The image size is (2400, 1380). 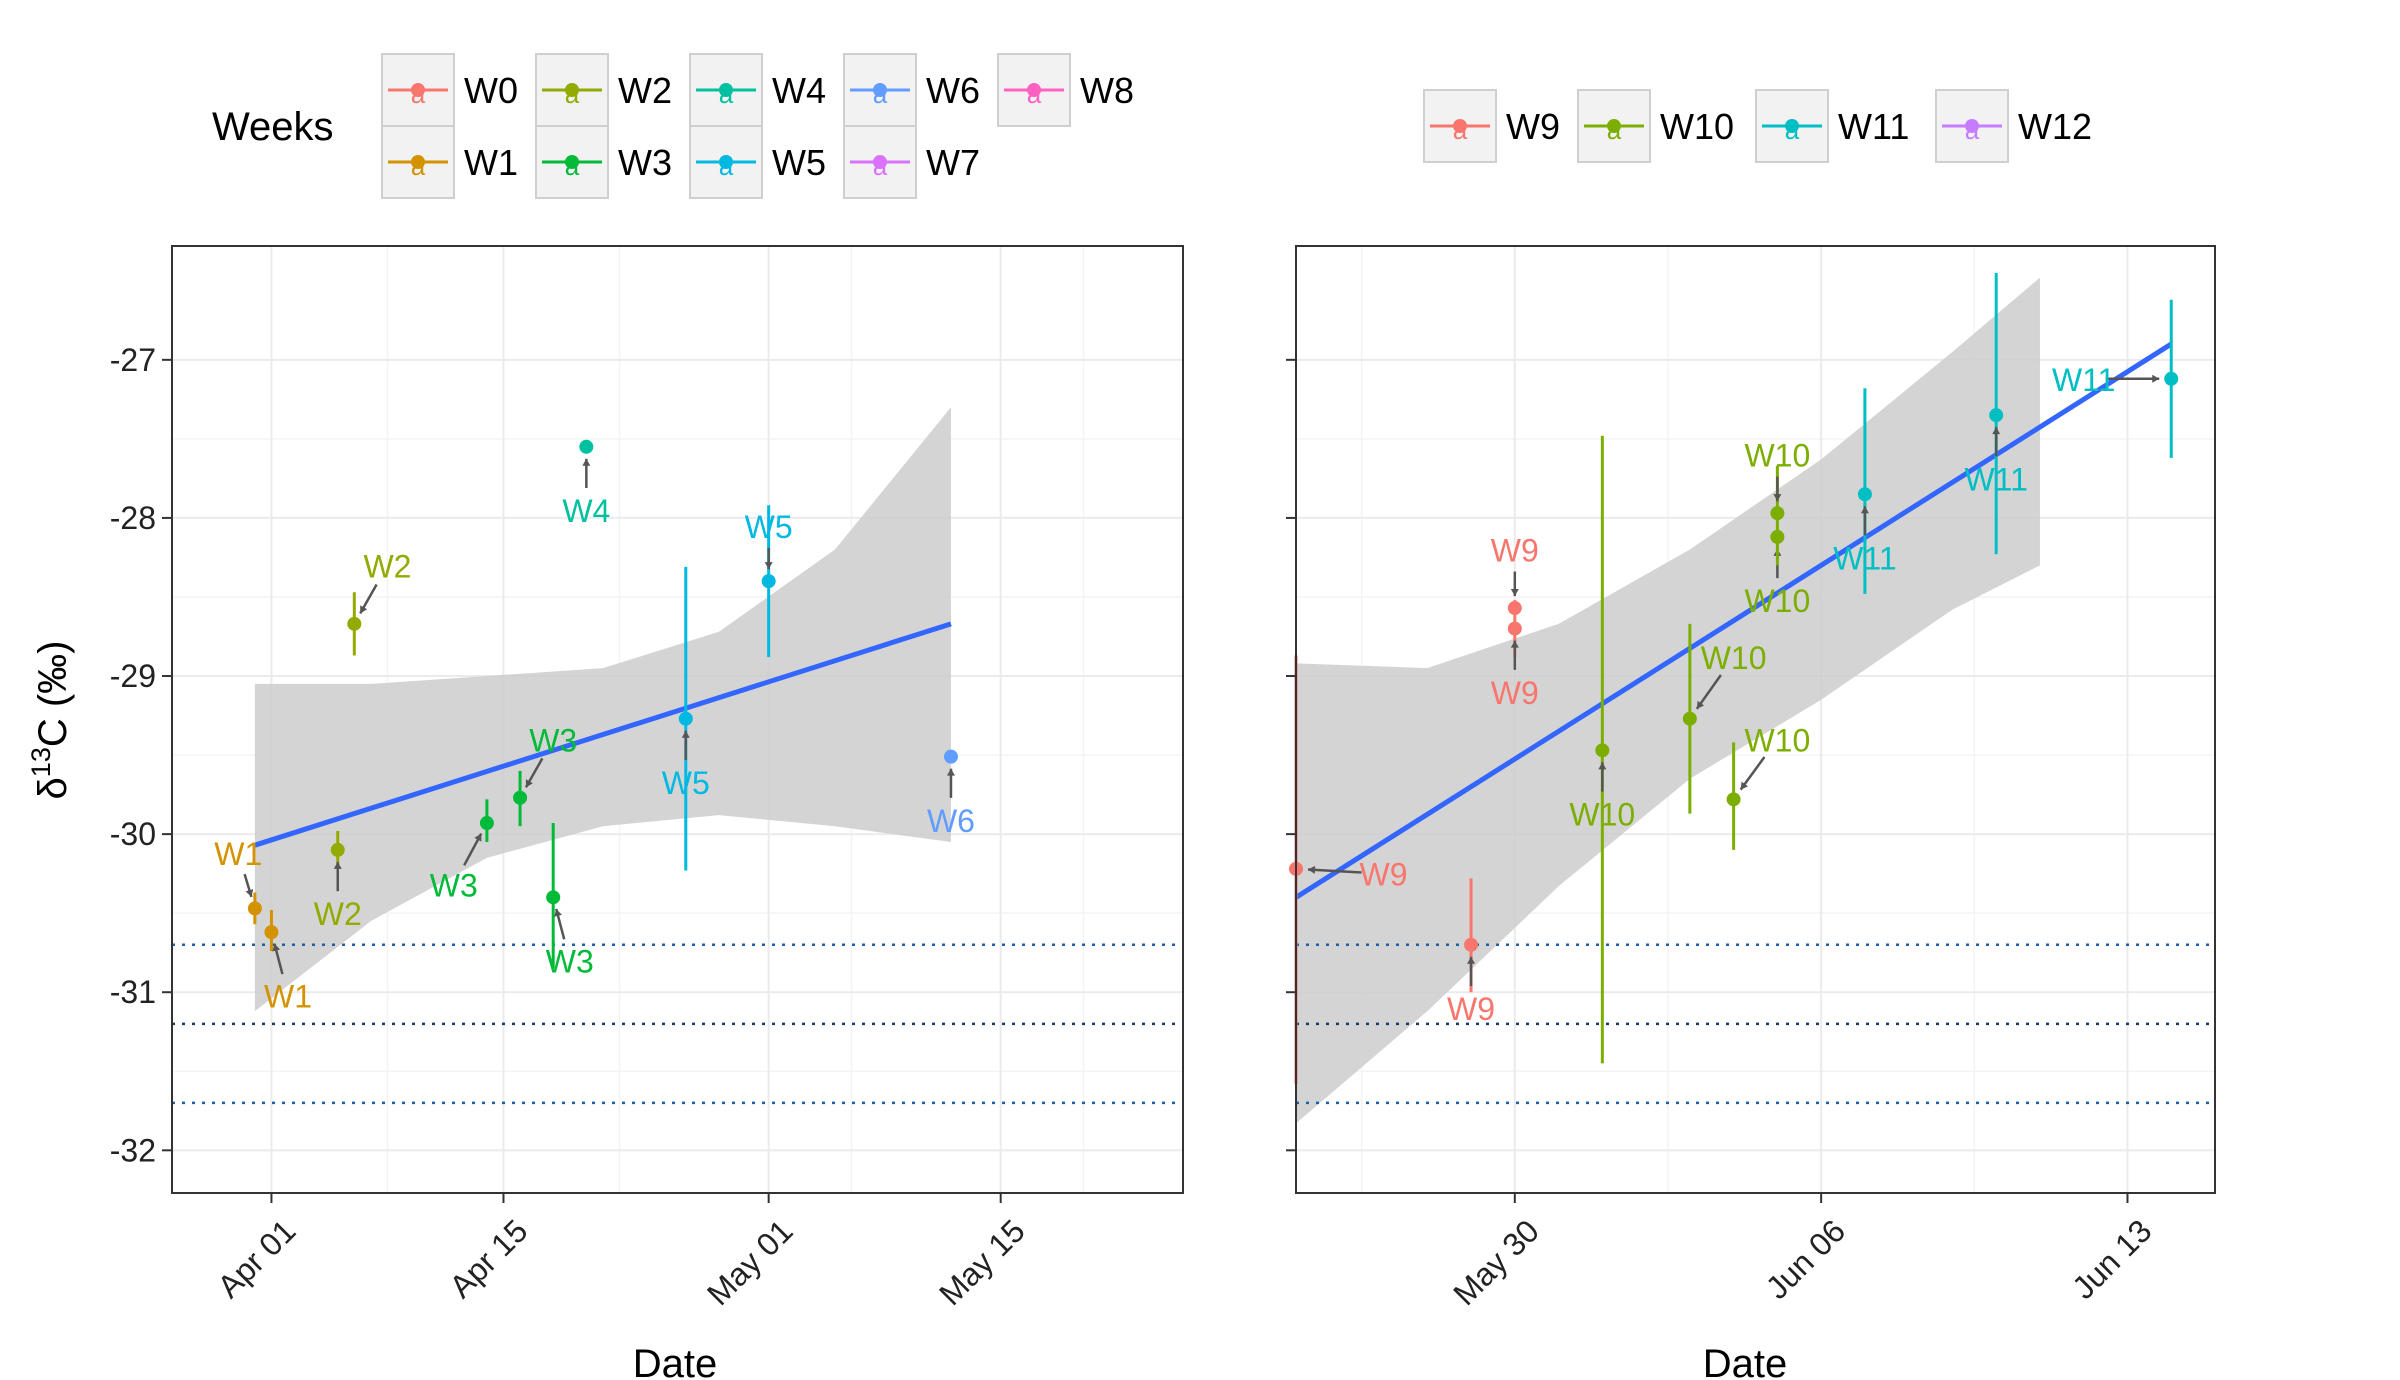 I want to click on y-tick-label-left: -29, so click(x=133, y=676).